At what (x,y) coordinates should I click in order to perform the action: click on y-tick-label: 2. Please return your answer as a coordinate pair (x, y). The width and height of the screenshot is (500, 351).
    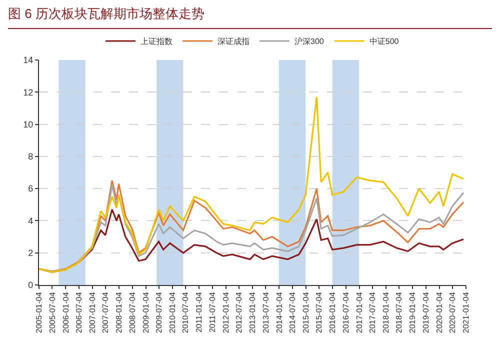
    Looking at the image, I should click on (31, 253).